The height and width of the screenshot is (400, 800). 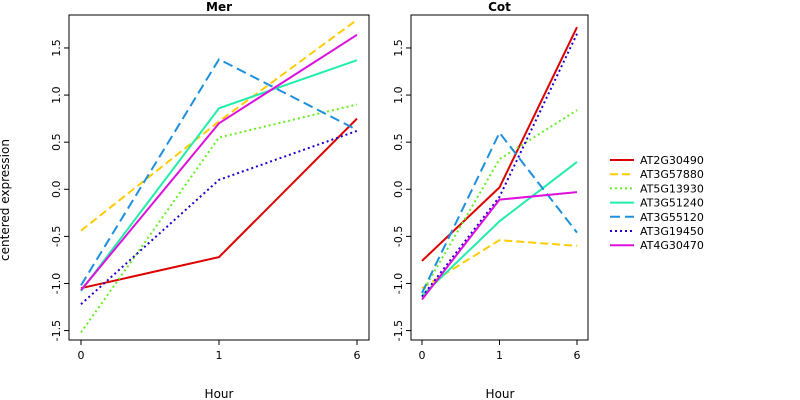 I want to click on legend-label: AT3G51240, so click(x=672, y=203).